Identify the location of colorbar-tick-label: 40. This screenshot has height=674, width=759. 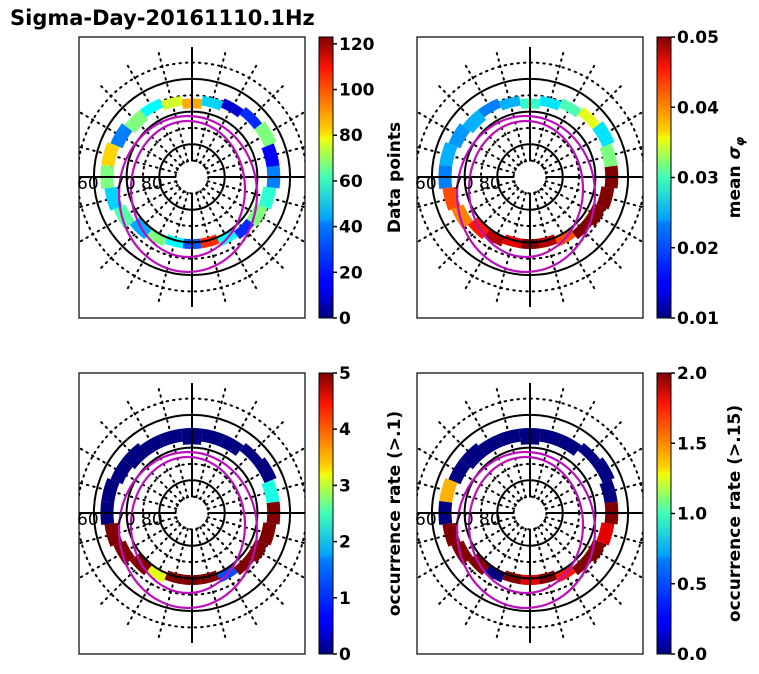
(351, 228).